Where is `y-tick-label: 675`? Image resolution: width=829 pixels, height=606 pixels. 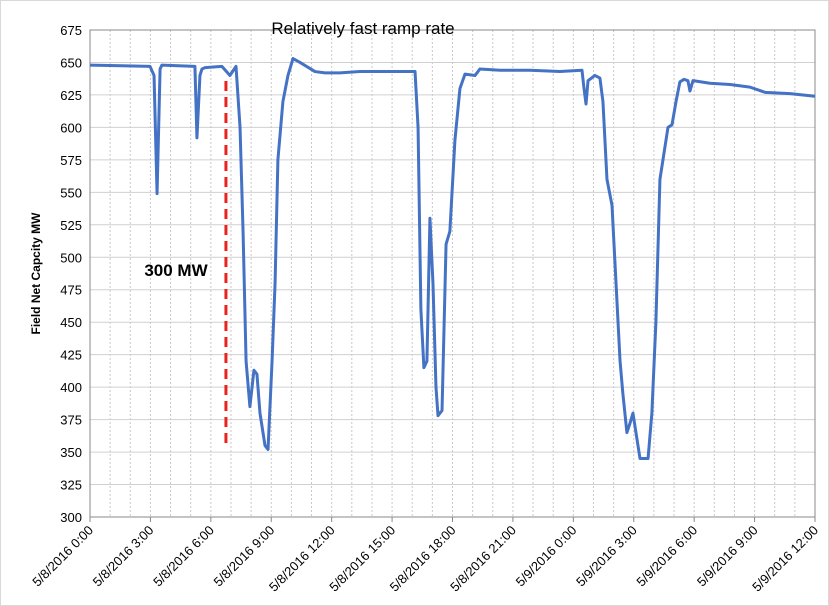 y-tick-label: 675 is located at coordinates (71, 30).